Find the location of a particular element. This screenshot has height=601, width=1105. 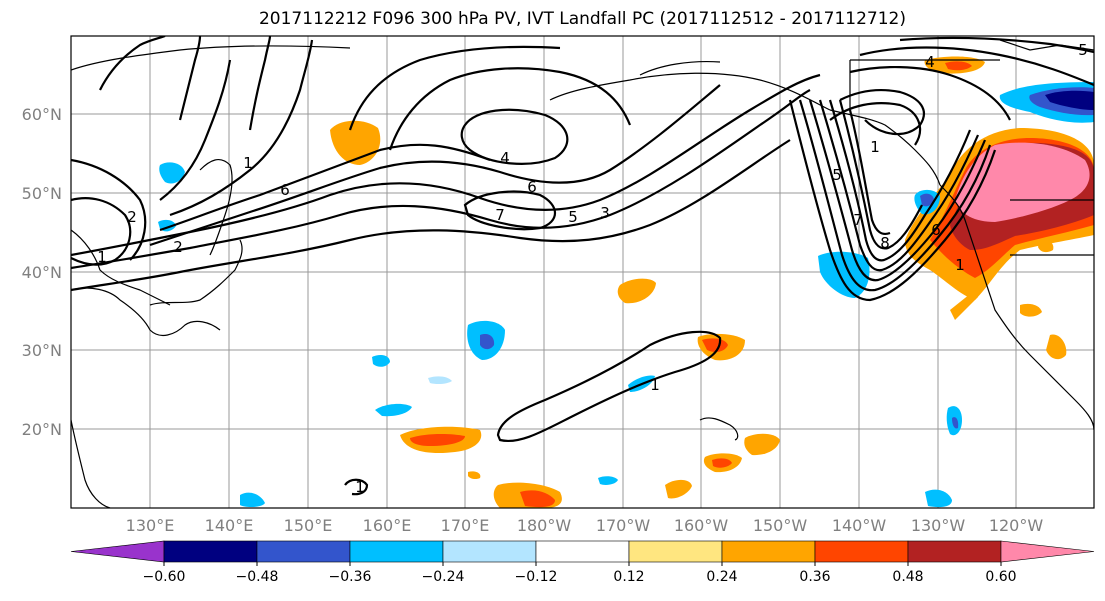

lon-label: 130°E is located at coordinates (150, 525).